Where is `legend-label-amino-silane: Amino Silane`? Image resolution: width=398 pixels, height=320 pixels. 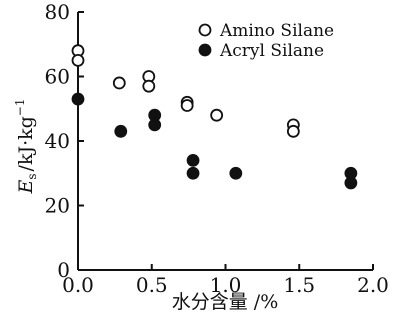
legend-label-amino-silane: Amino Silane is located at coordinates (276, 31).